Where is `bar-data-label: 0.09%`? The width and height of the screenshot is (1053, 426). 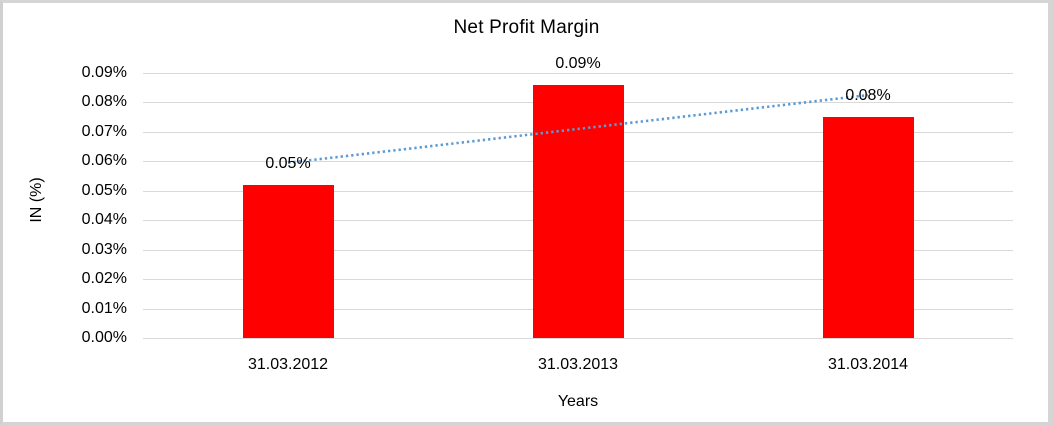 bar-data-label: 0.09% is located at coordinates (578, 63).